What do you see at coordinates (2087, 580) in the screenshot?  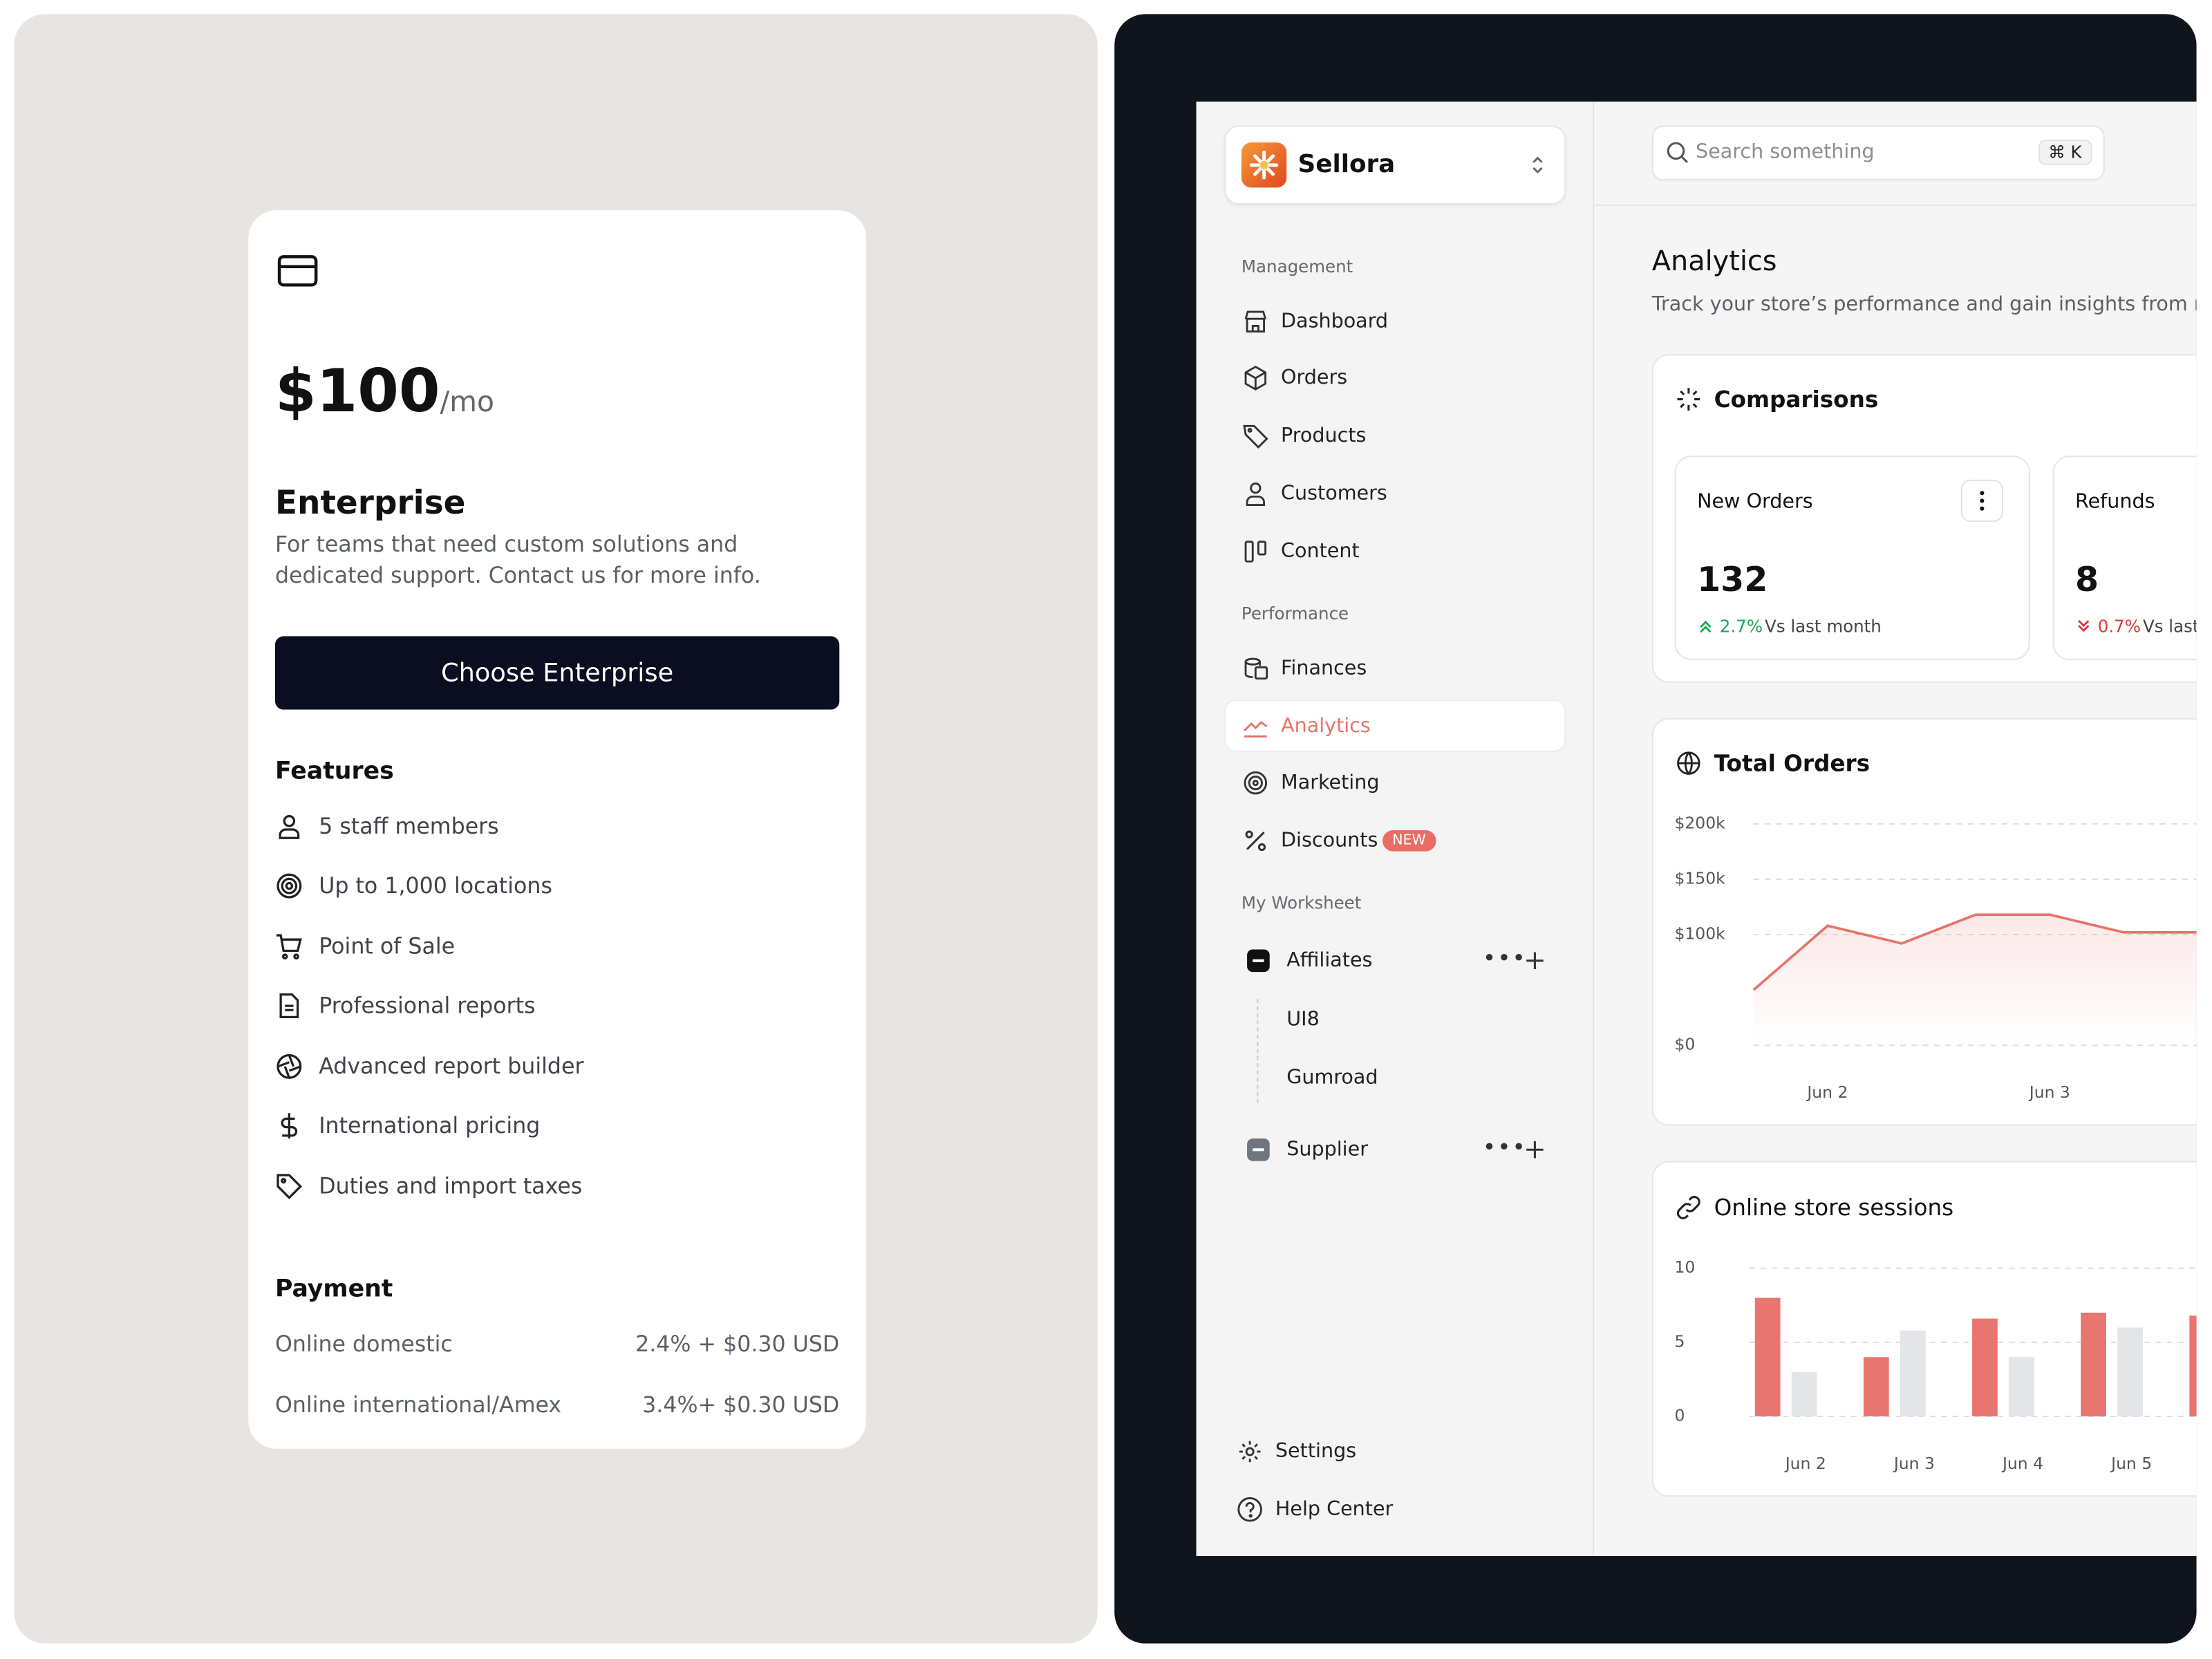 I see `metric-value: 8` at bounding box center [2087, 580].